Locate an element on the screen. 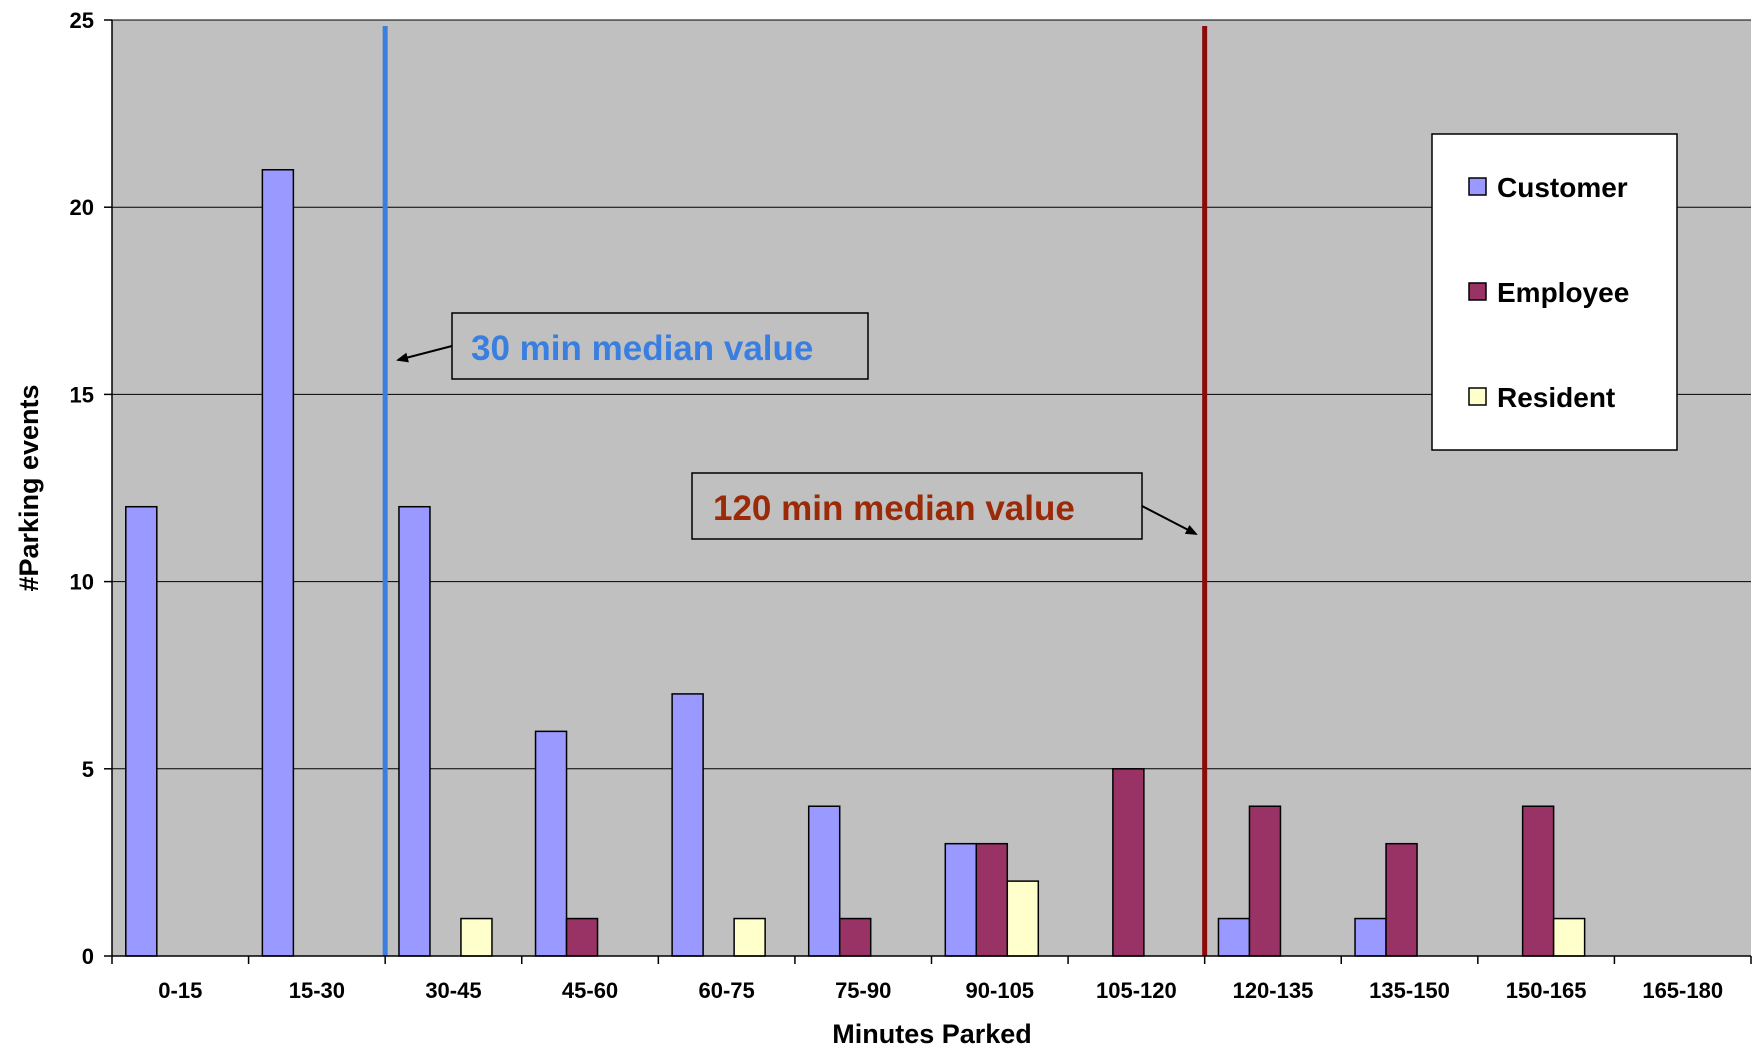  x-tick-label: 165-180 is located at coordinates (1682, 990).